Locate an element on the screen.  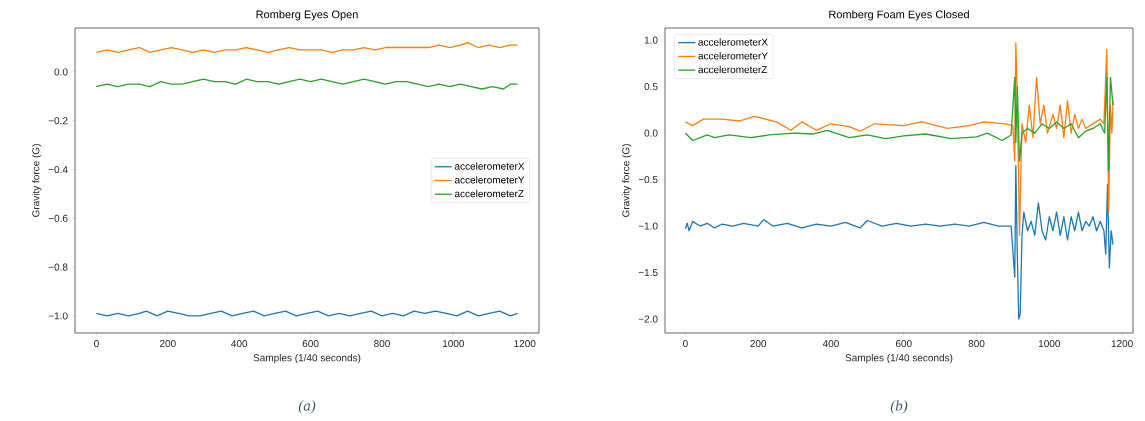
chart-title: Romberg Eyes Open is located at coordinates (307, 15).